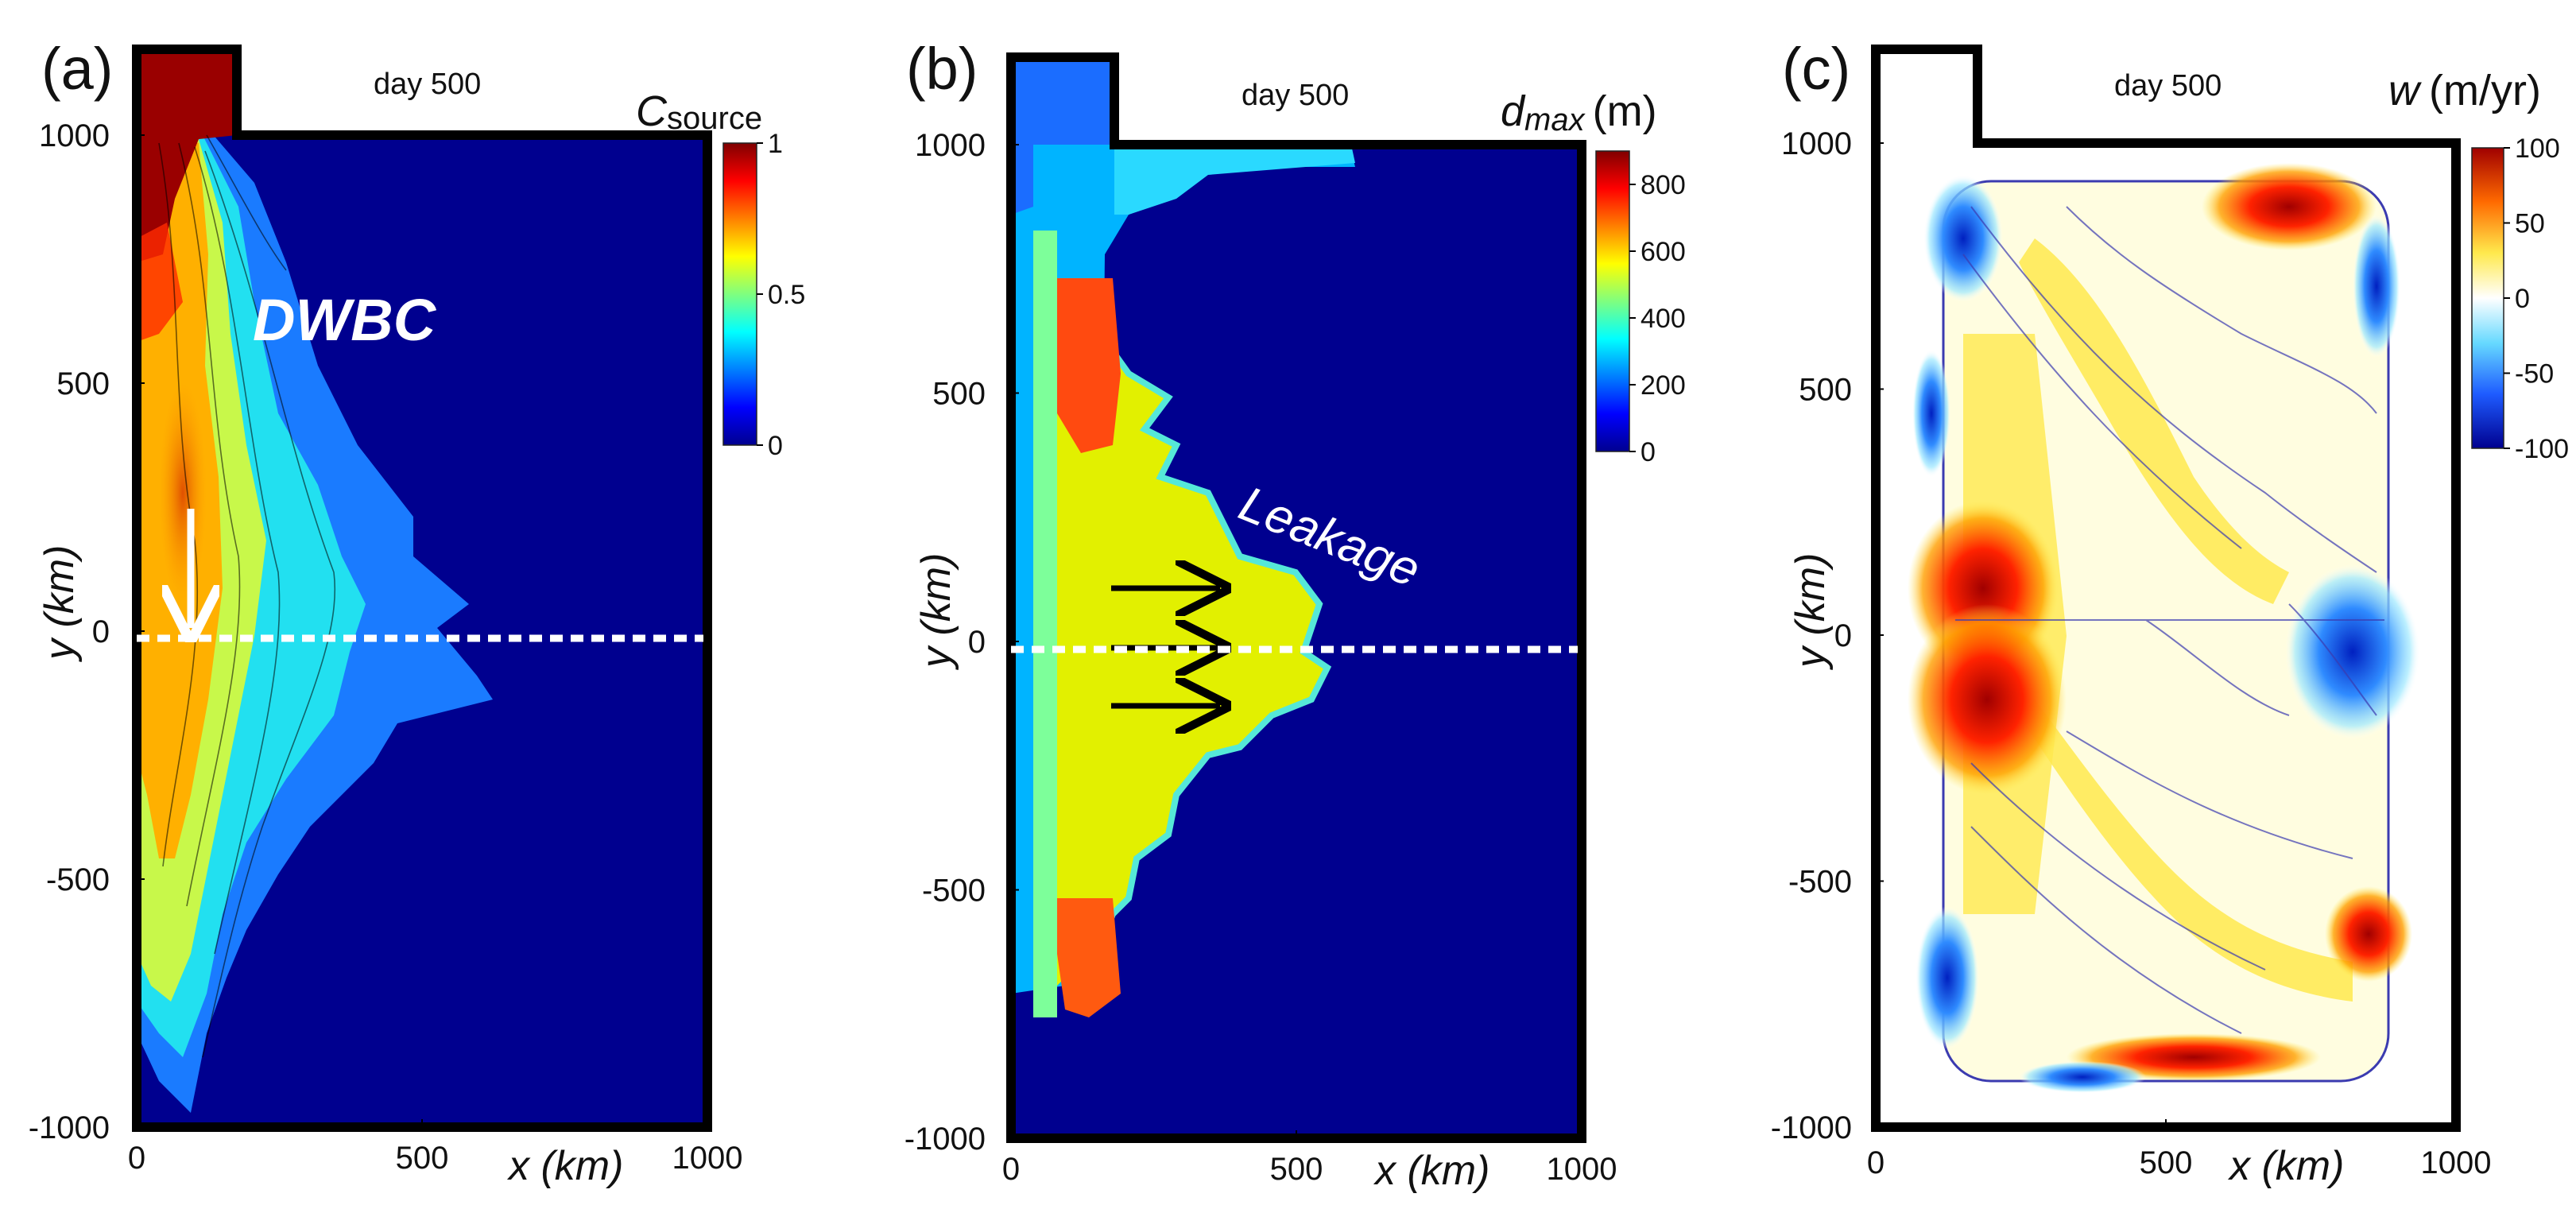 This screenshot has height=1209, width=2576. I want to click on panel-a-annotation: DWBC, so click(345, 320).